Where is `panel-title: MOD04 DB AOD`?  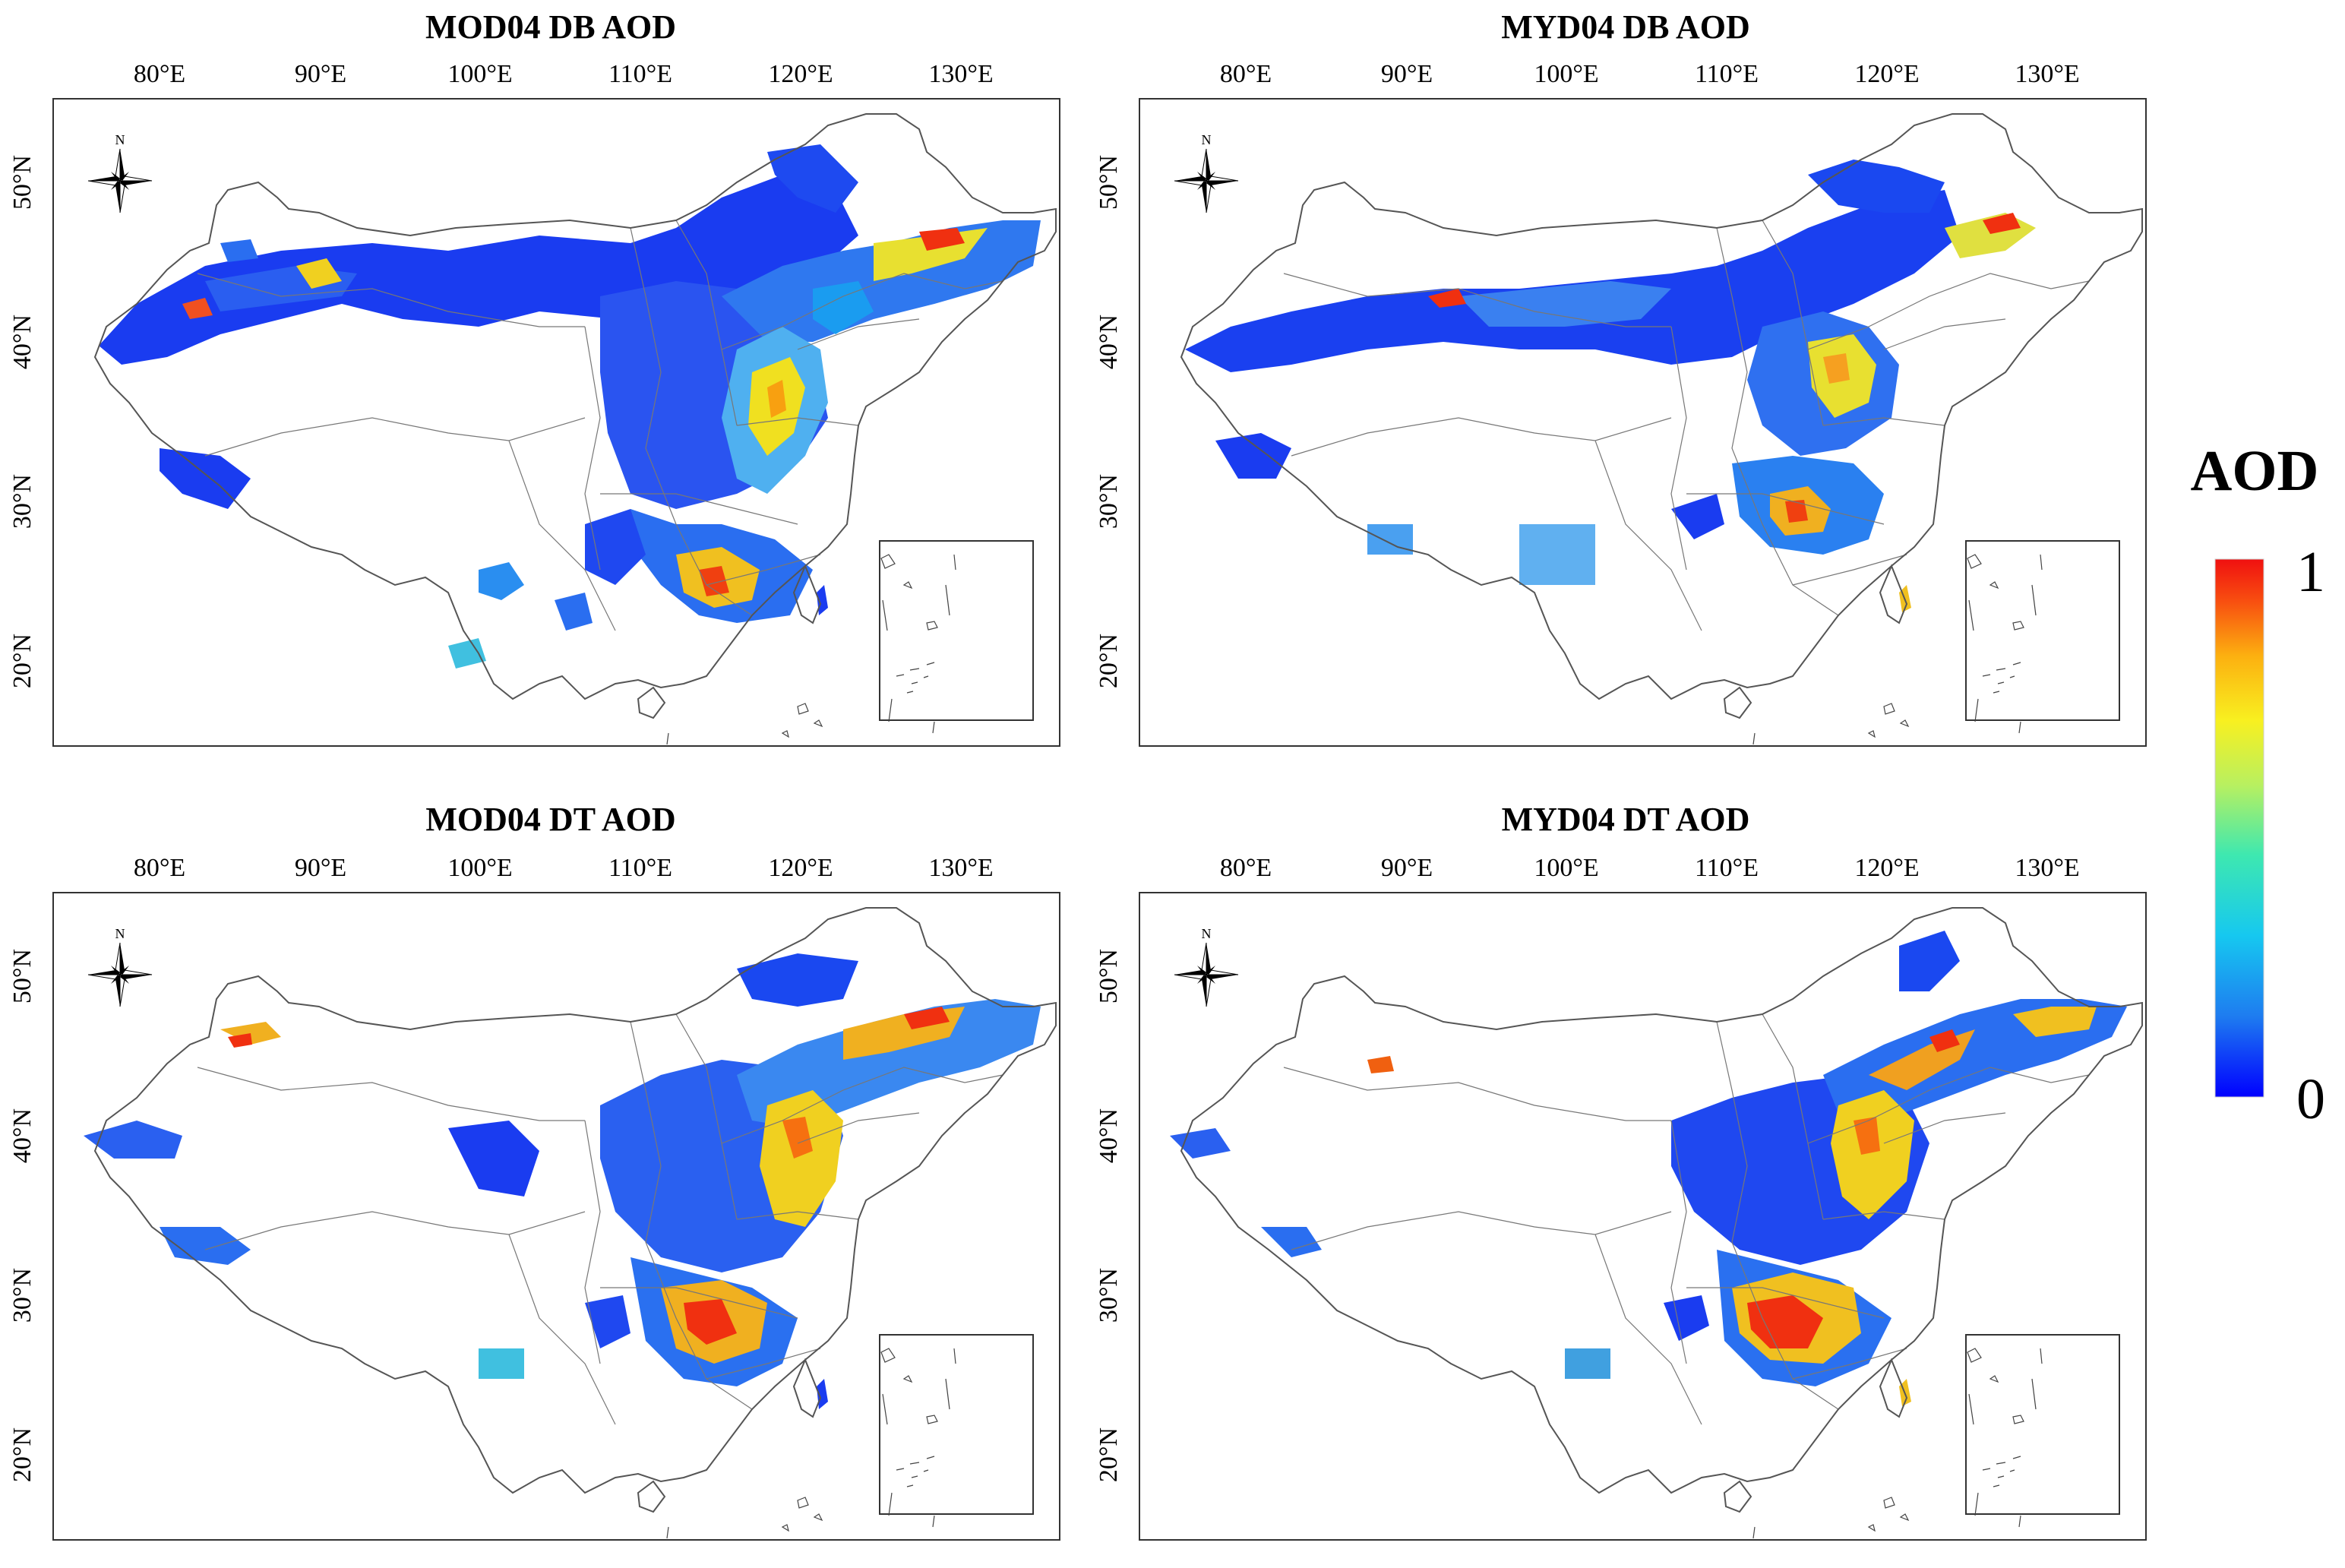 panel-title: MOD04 DB AOD is located at coordinates (550, 27).